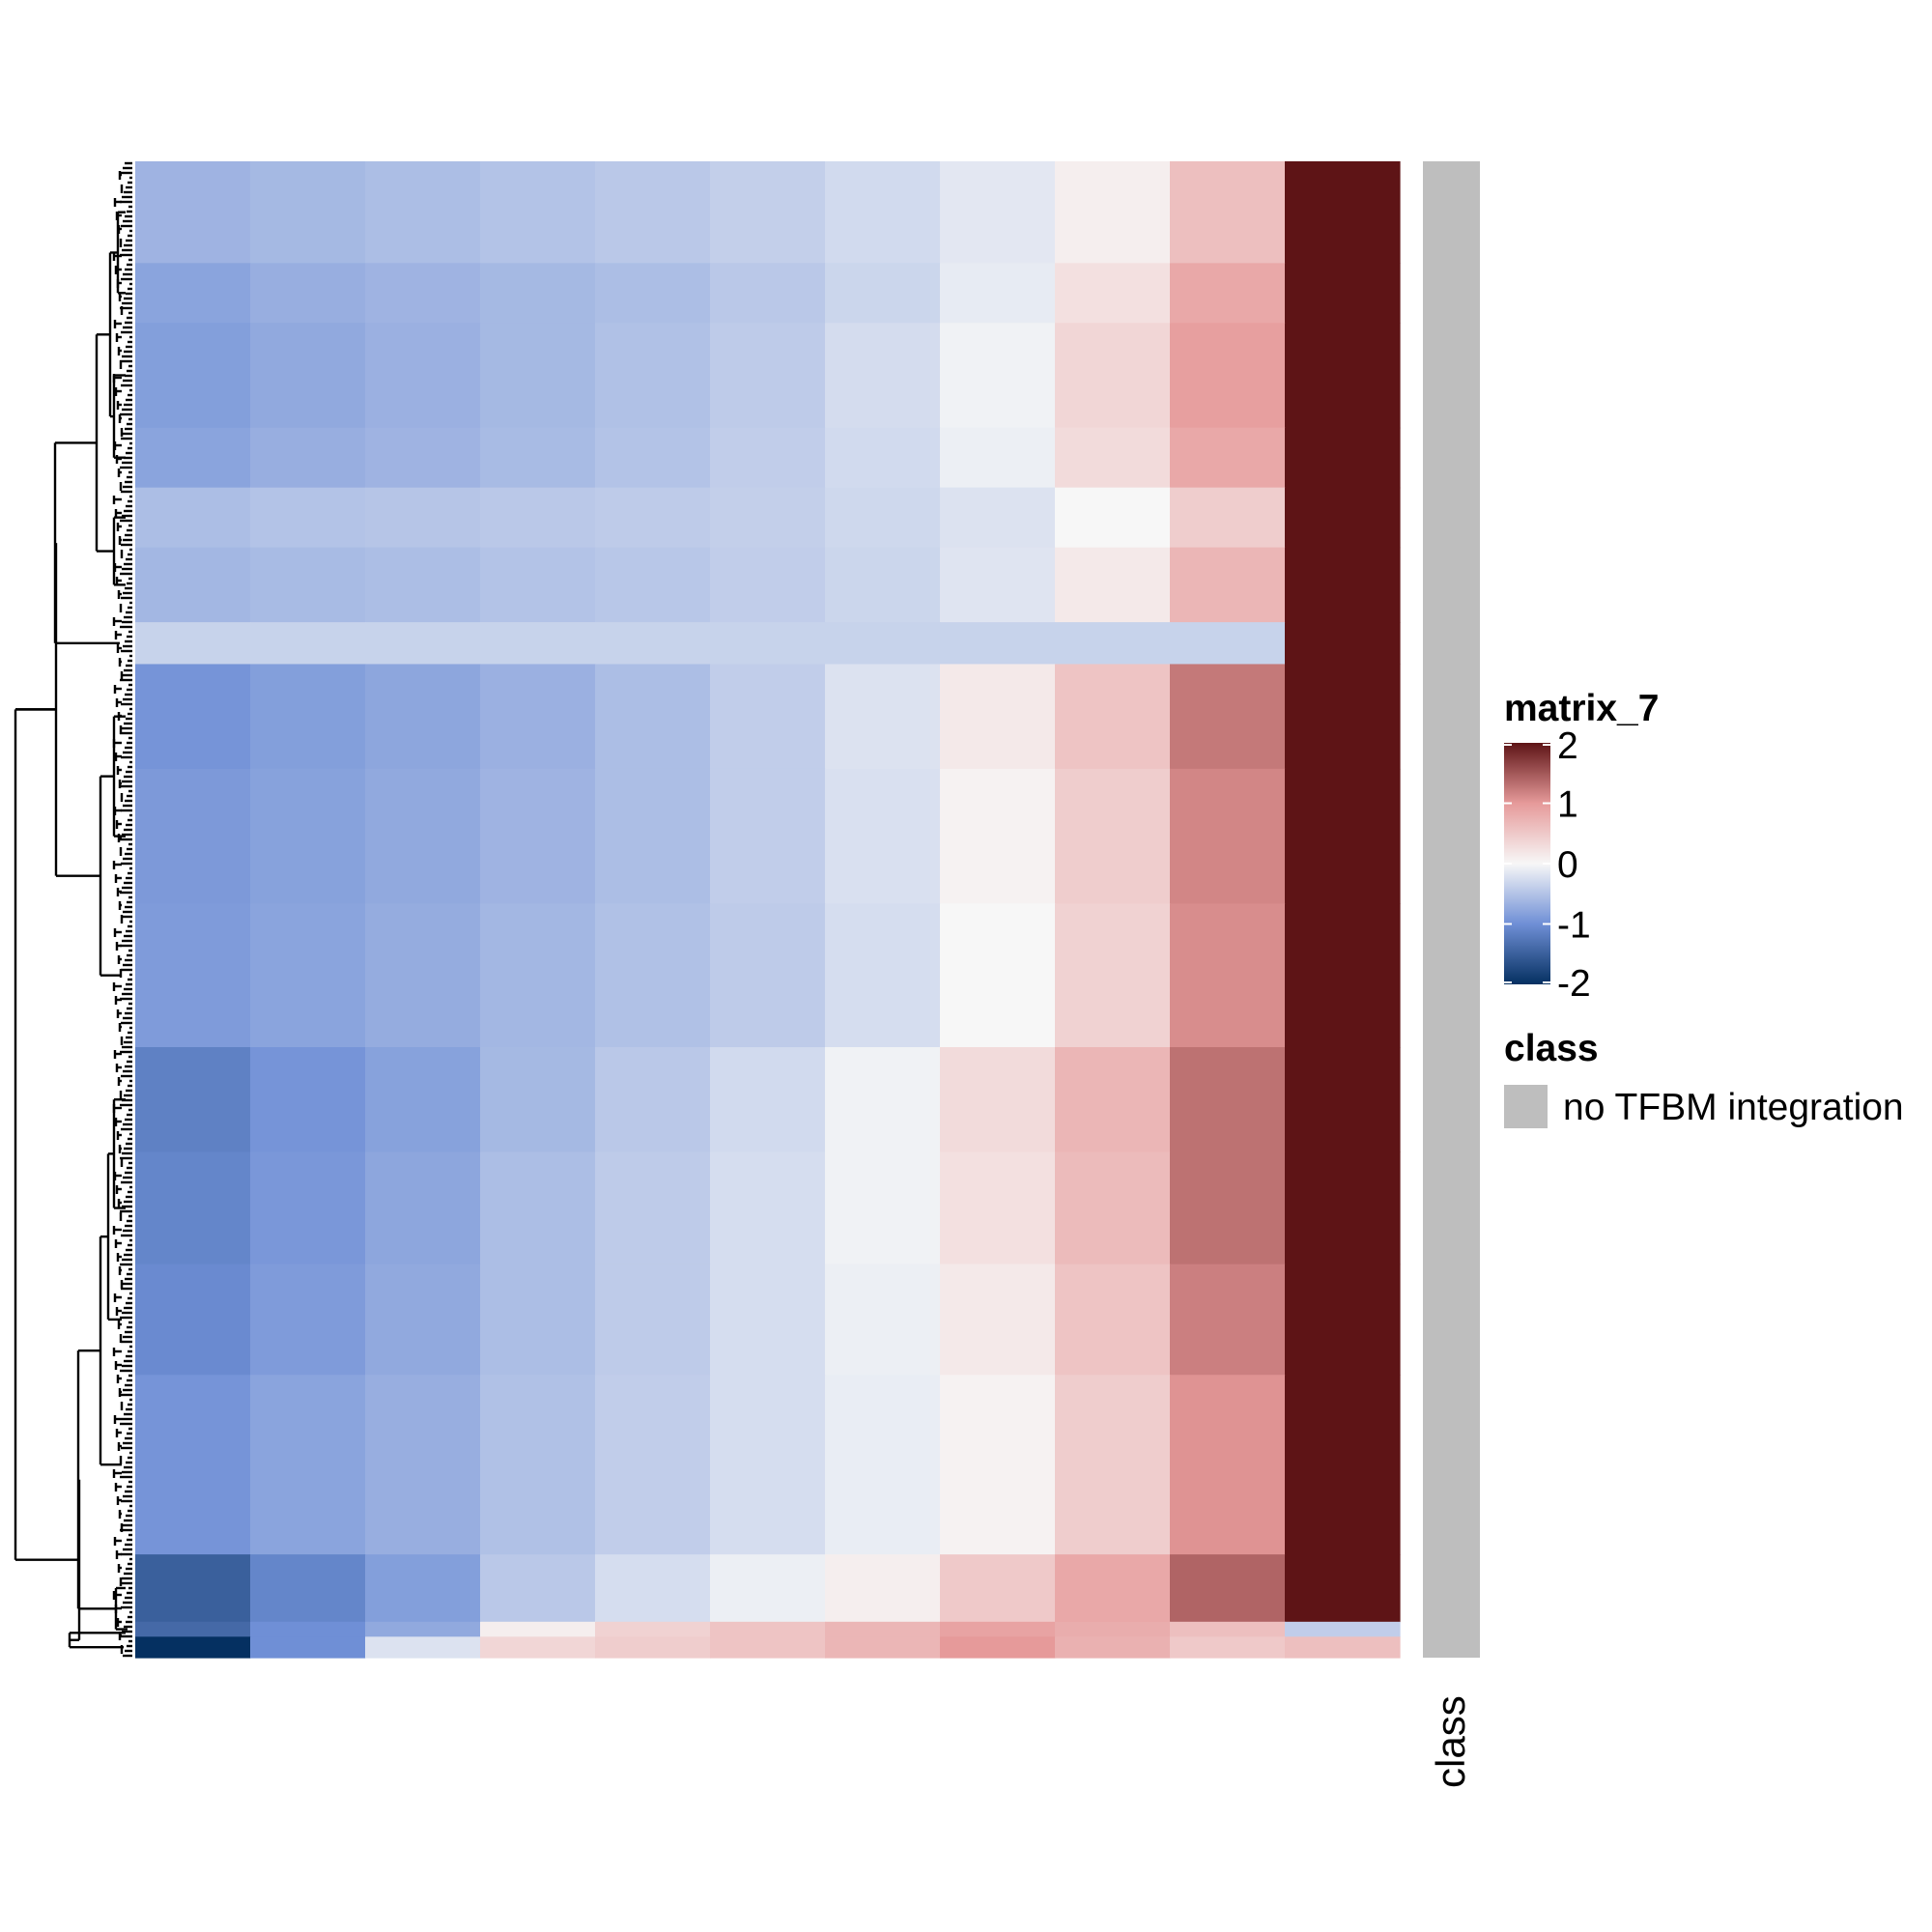  I want to click on heatmap-cell-r1-c1, so click(308, 293).